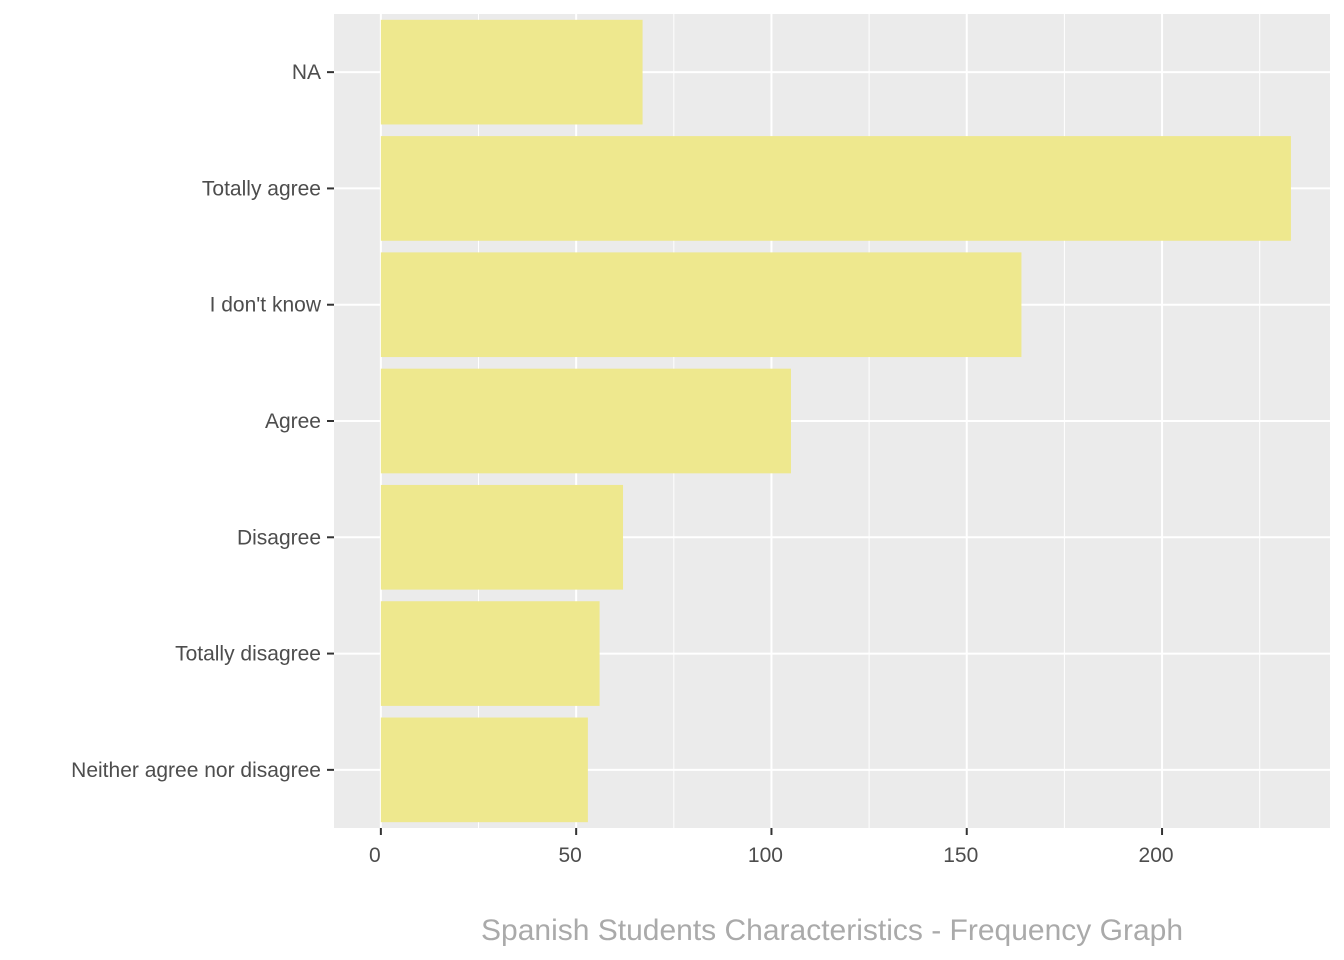 The image size is (1344, 960). I want to click on y-tick-label: Totally disagree, so click(248, 654).